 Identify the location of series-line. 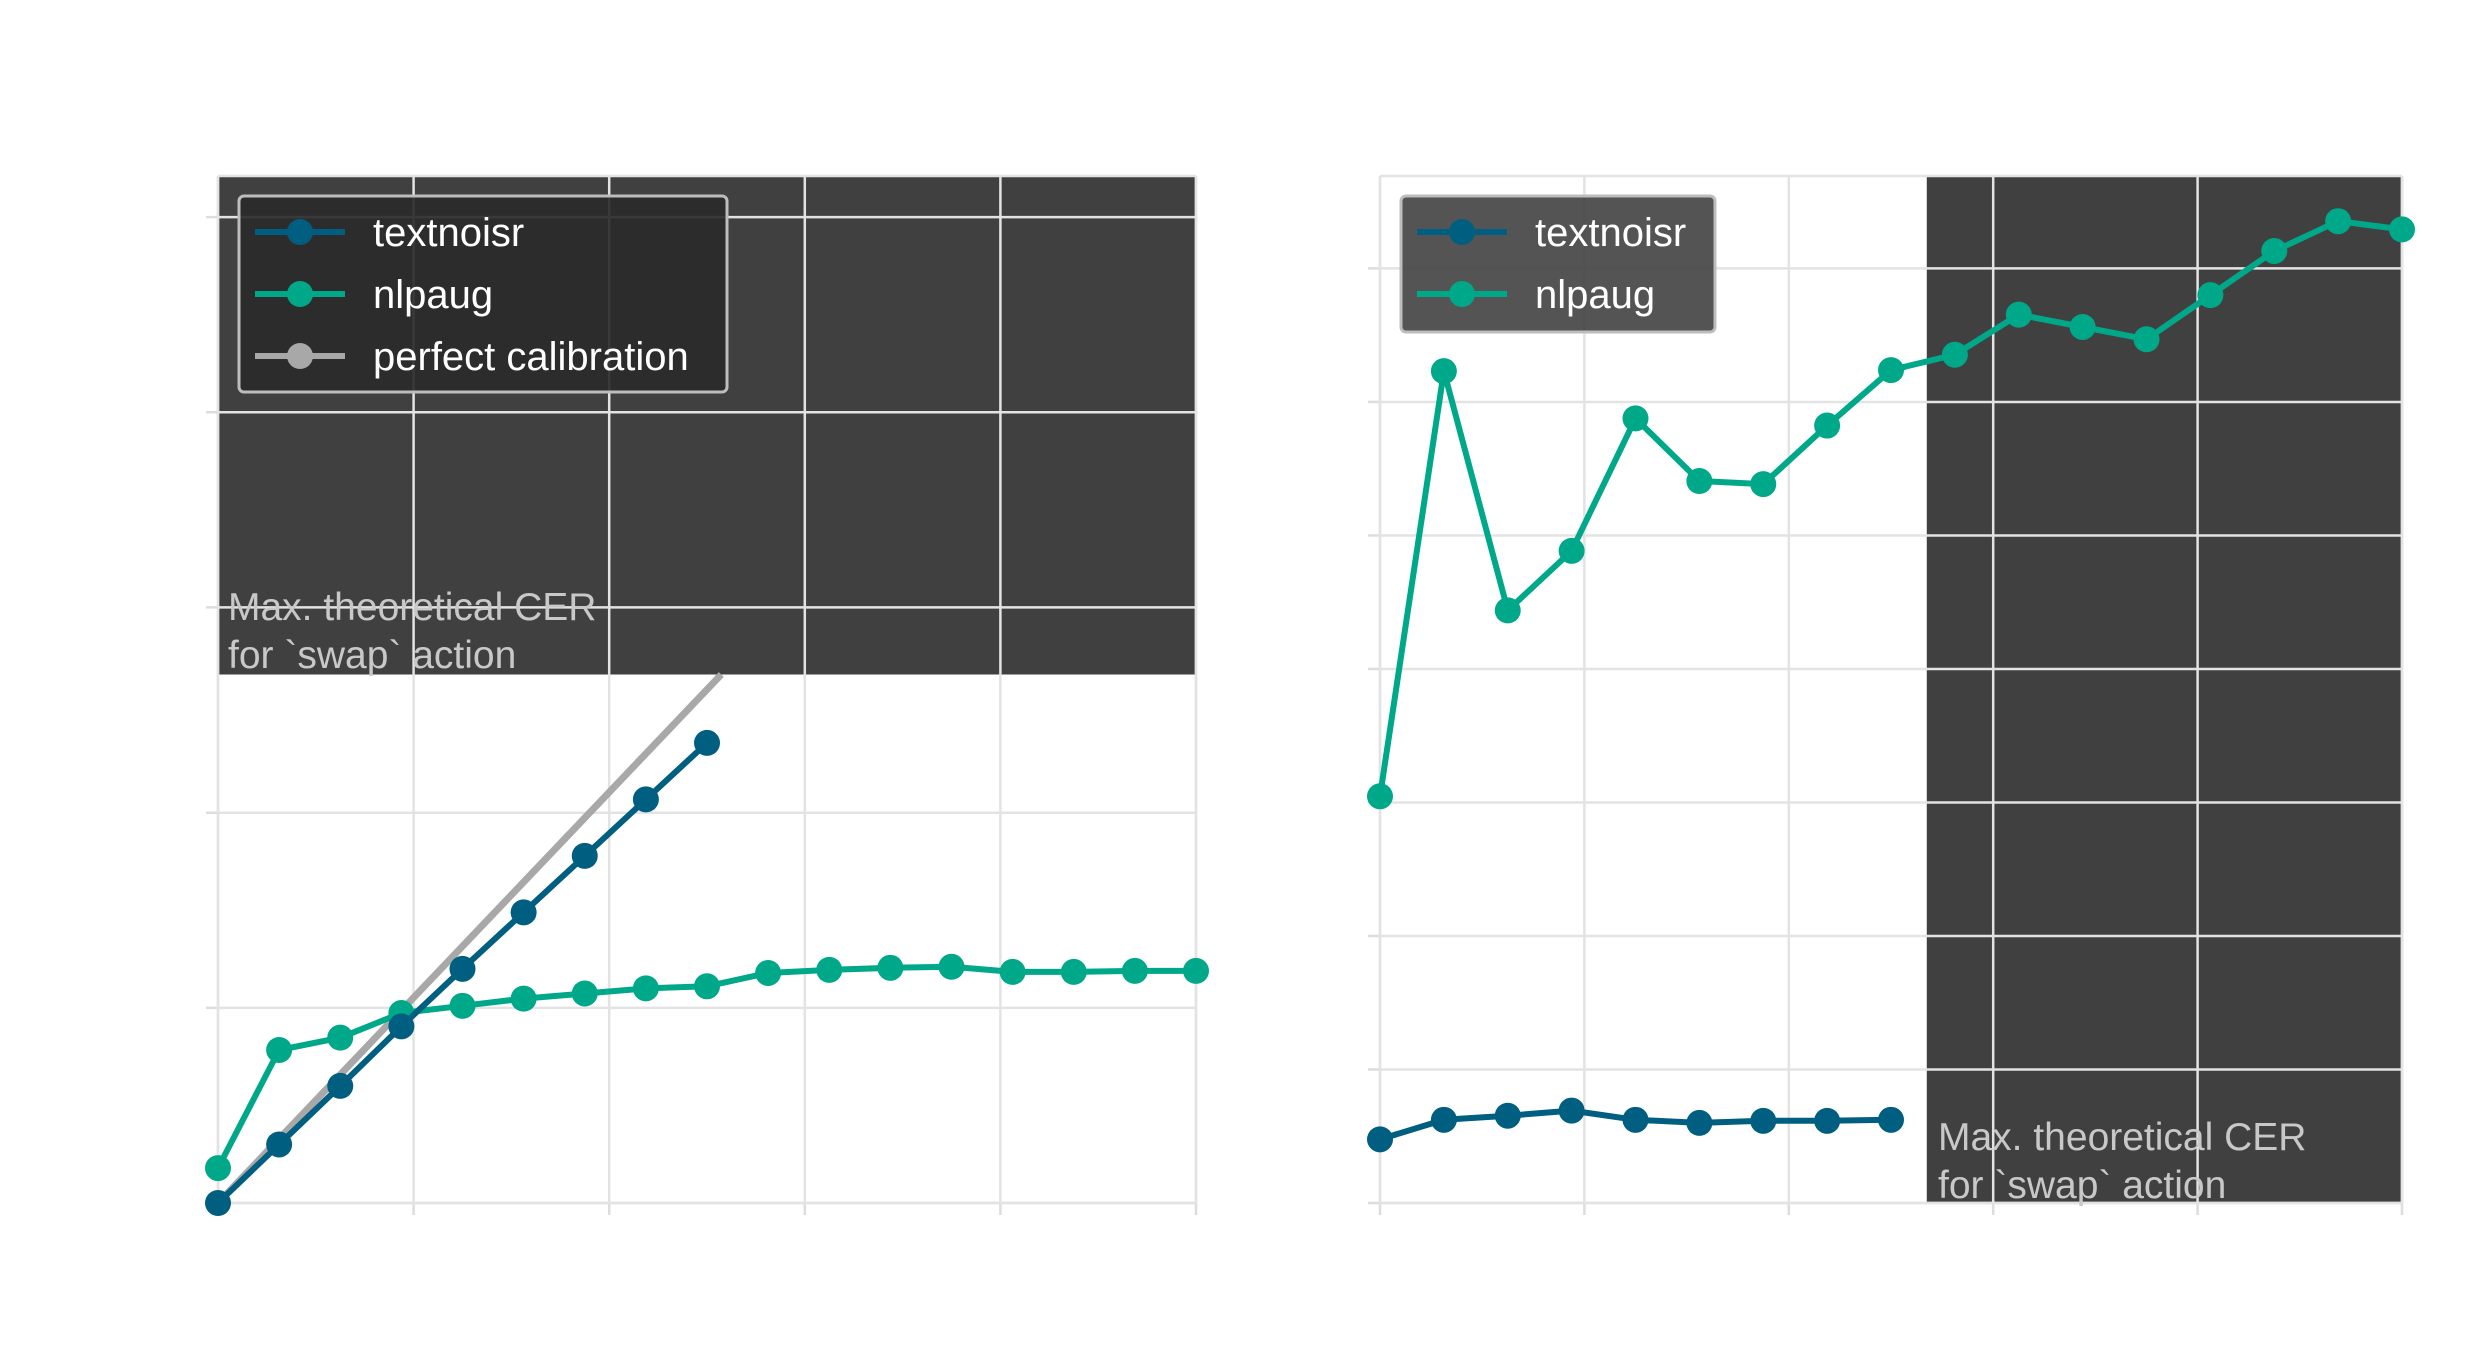
(469, 939).